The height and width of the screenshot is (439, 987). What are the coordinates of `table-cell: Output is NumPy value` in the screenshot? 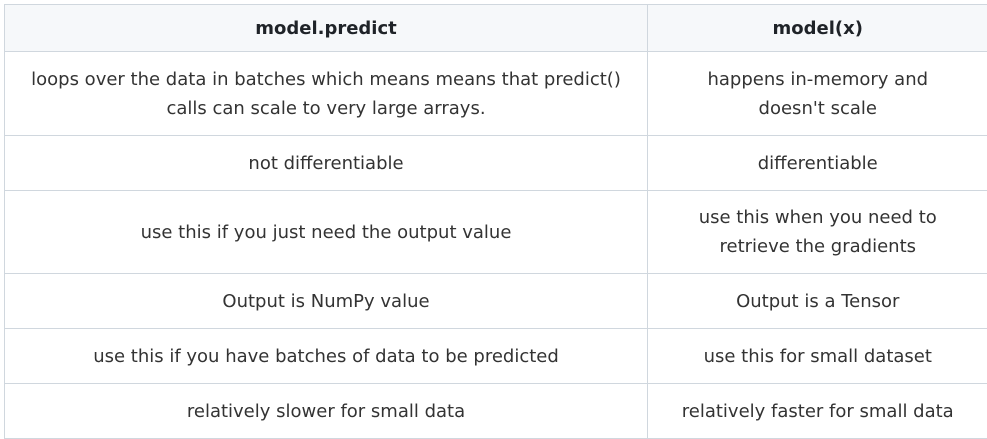 It's located at (326, 301).